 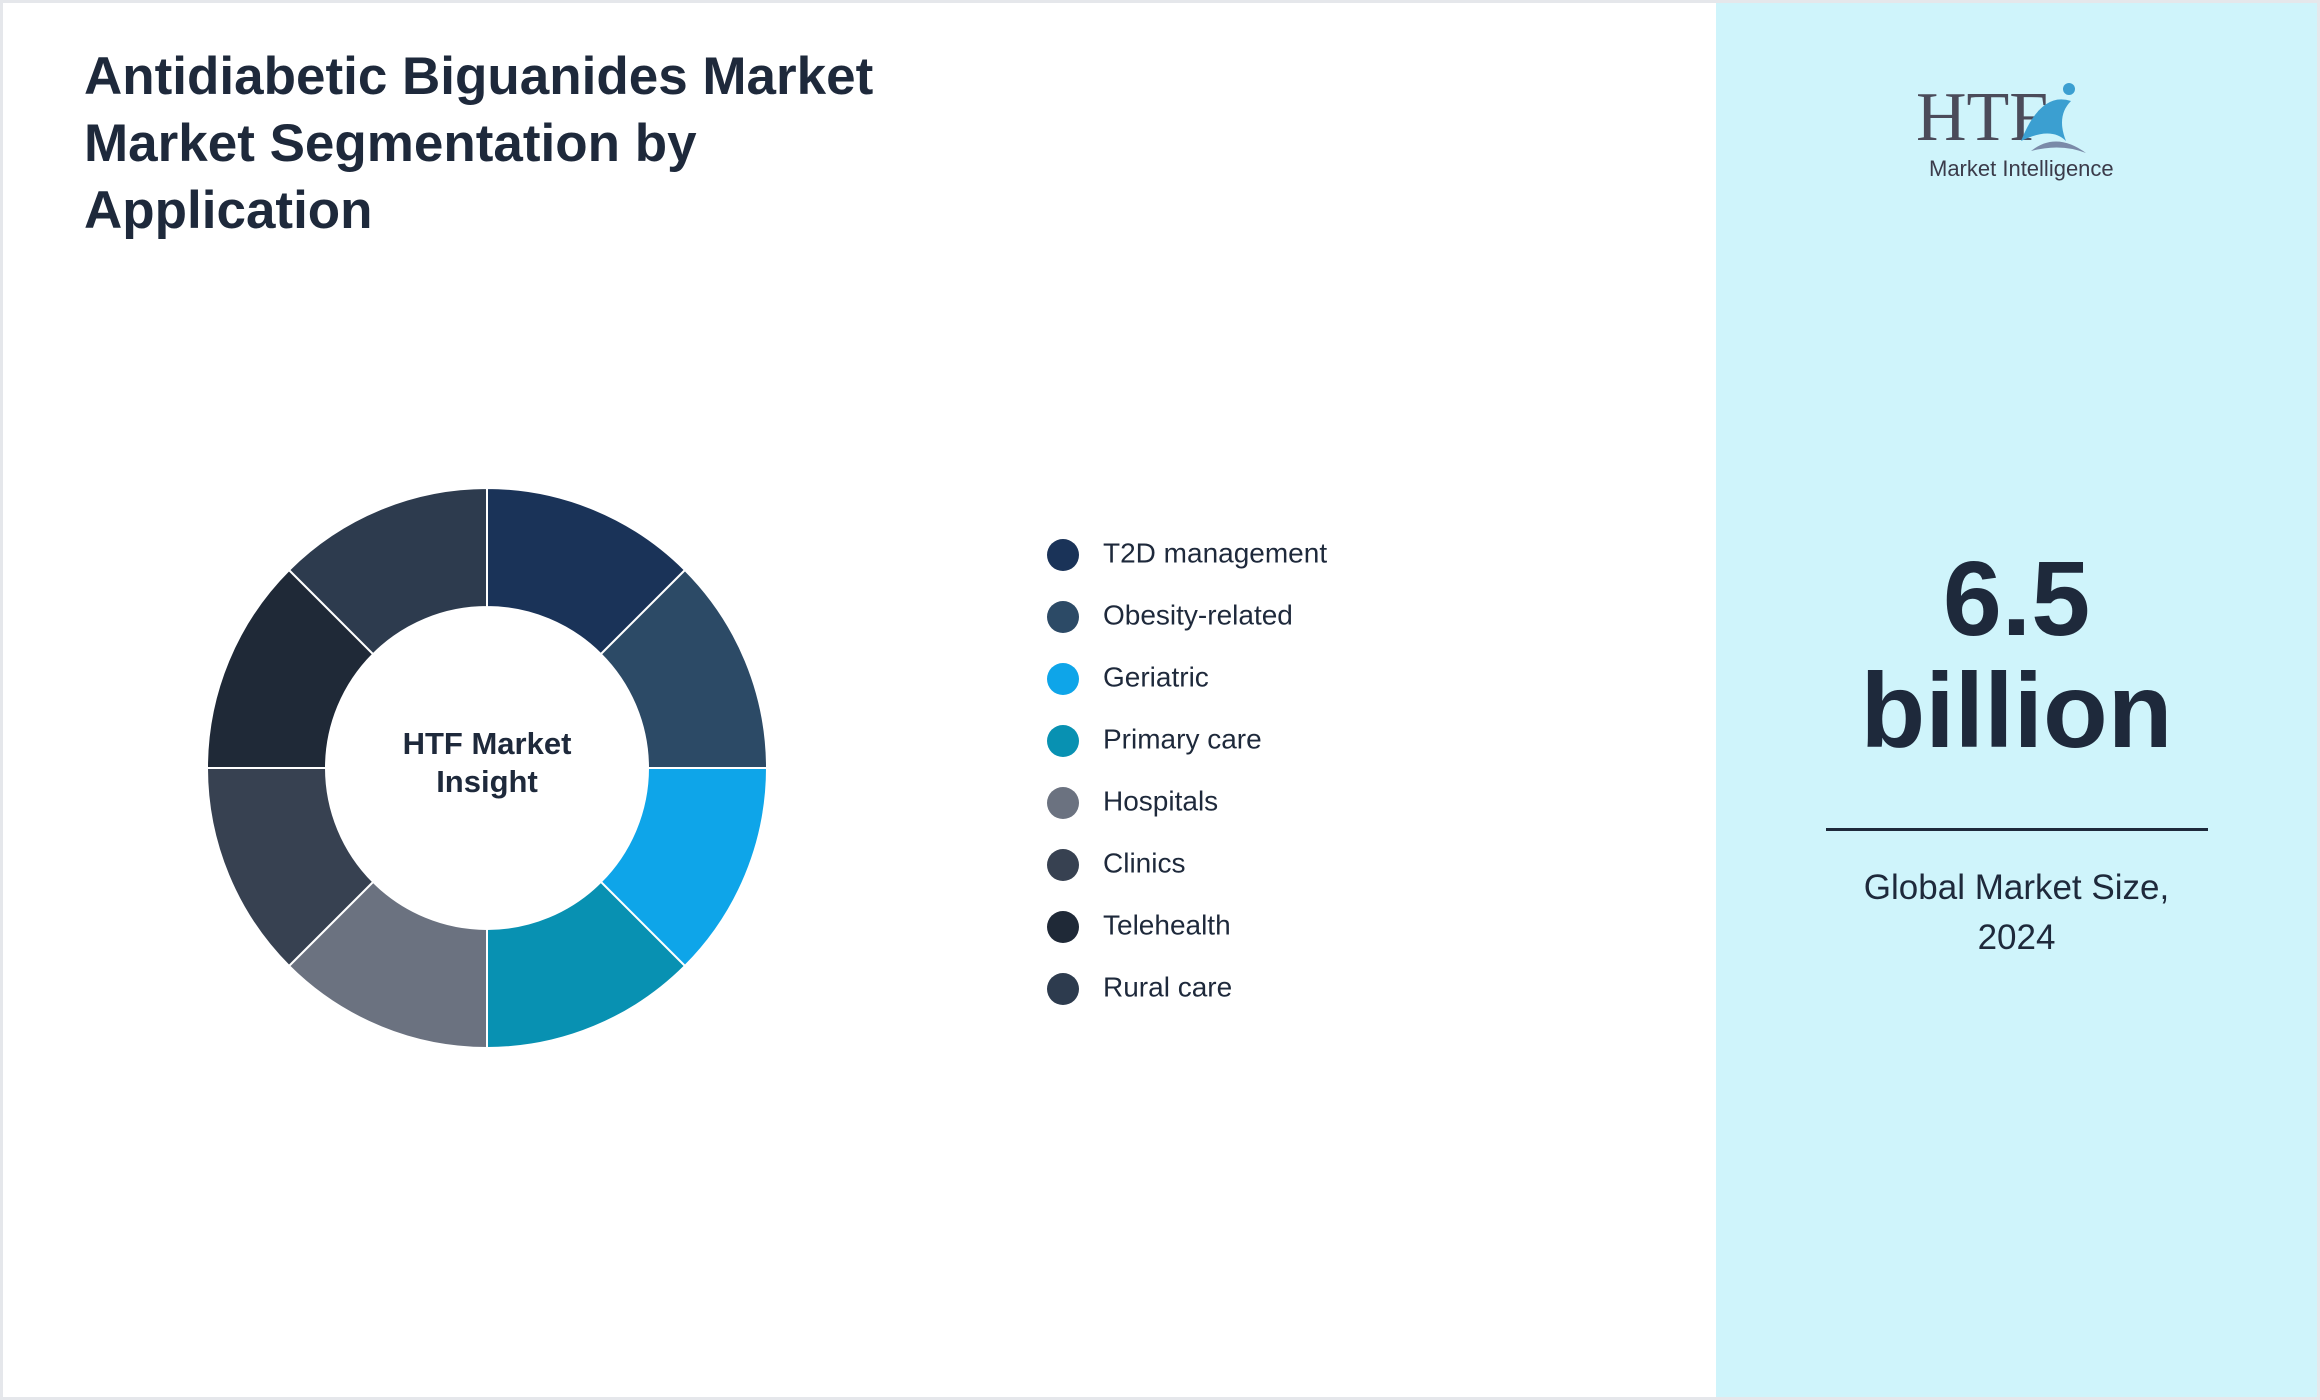 I want to click on market-size-value: 6.5 billion, so click(x=2016, y=655).